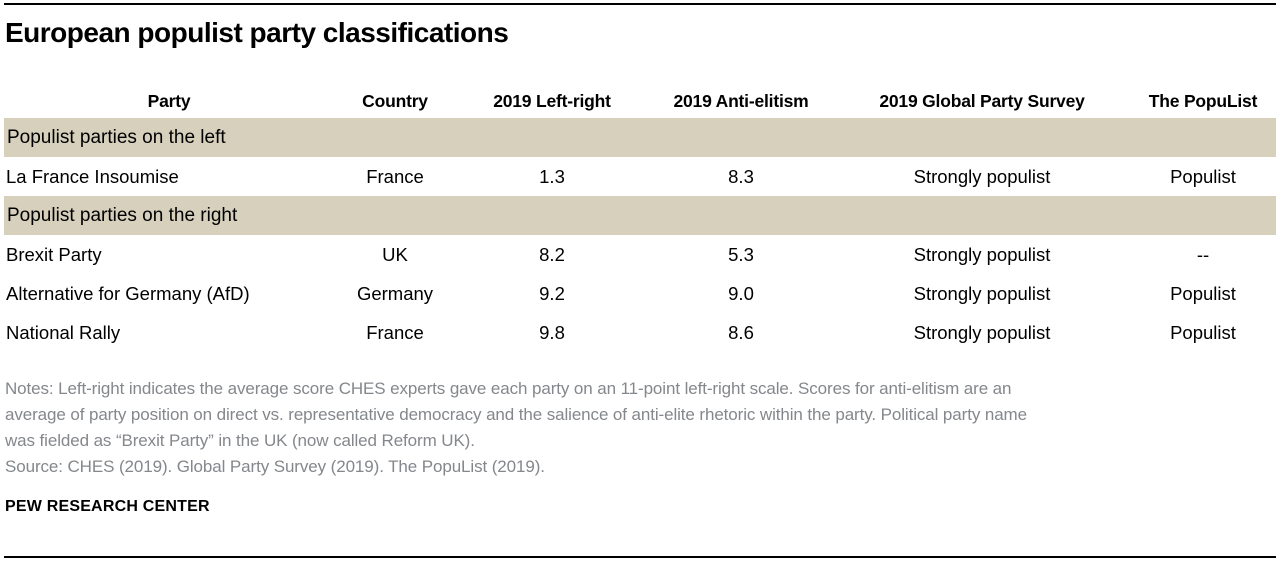 Image resolution: width=1280 pixels, height=565 pixels. Describe the element at coordinates (741, 176) in the screenshot. I see `cell-anti-elitism: 8.3` at that location.